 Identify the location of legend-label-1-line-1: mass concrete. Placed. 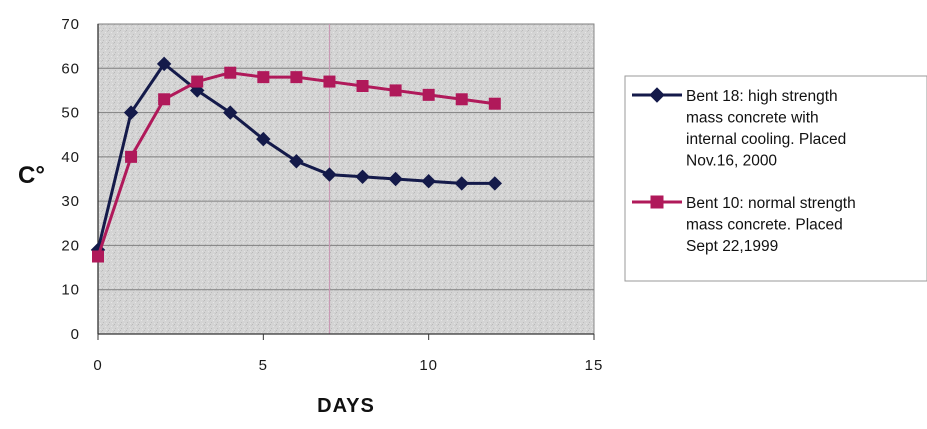
(764, 225).